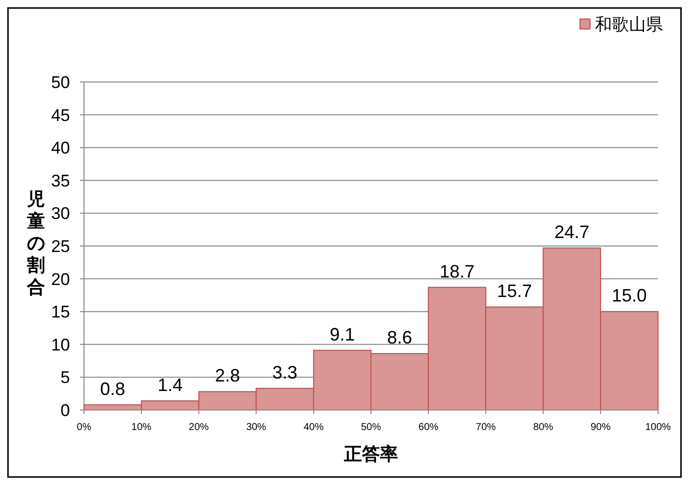 This screenshot has width=688, height=480. What do you see at coordinates (428, 427) in the screenshot?
I see `x-tick-label: 60%` at bounding box center [428, 427].